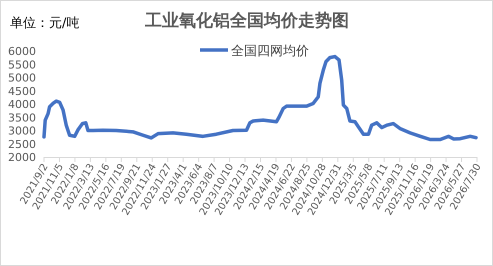 Image resolution: width=493 pixels, height=266 pixels. Describe the element at coordinates (22, 157) in the screenshot. I see `y-tick-label: 2000` at that location.